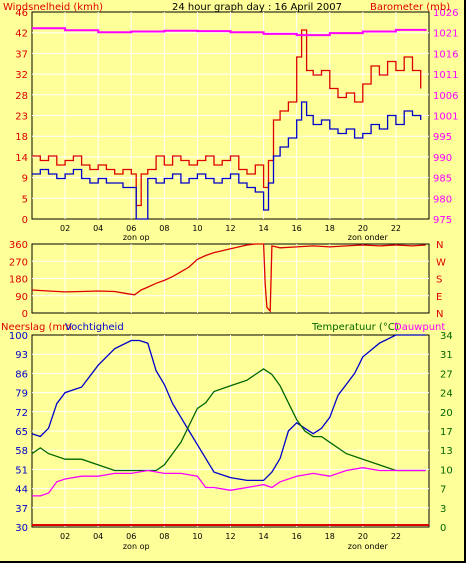  Describe the element at coordinates (21, 528) in the screenshot. I see `y-tick-label: 30` at that location.